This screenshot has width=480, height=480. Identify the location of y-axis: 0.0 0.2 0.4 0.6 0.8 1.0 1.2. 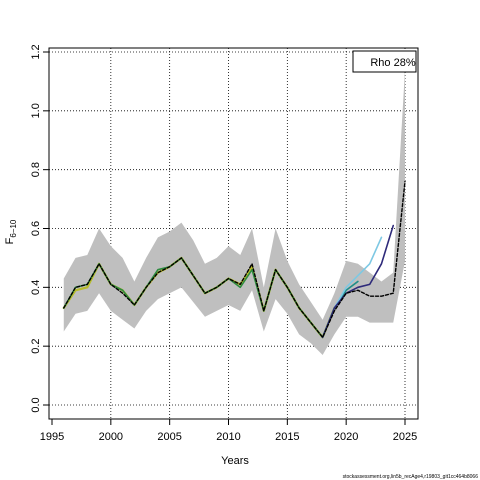
(40, 228).